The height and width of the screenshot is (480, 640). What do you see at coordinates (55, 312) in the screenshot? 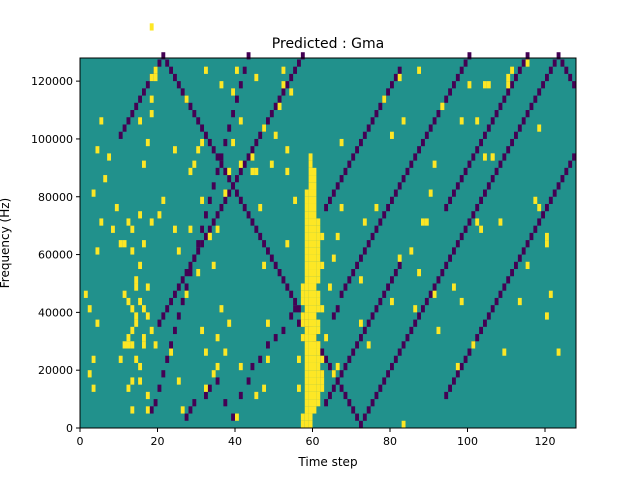
I see `y-tick-label: 40000` at bounding box center [55, 312].